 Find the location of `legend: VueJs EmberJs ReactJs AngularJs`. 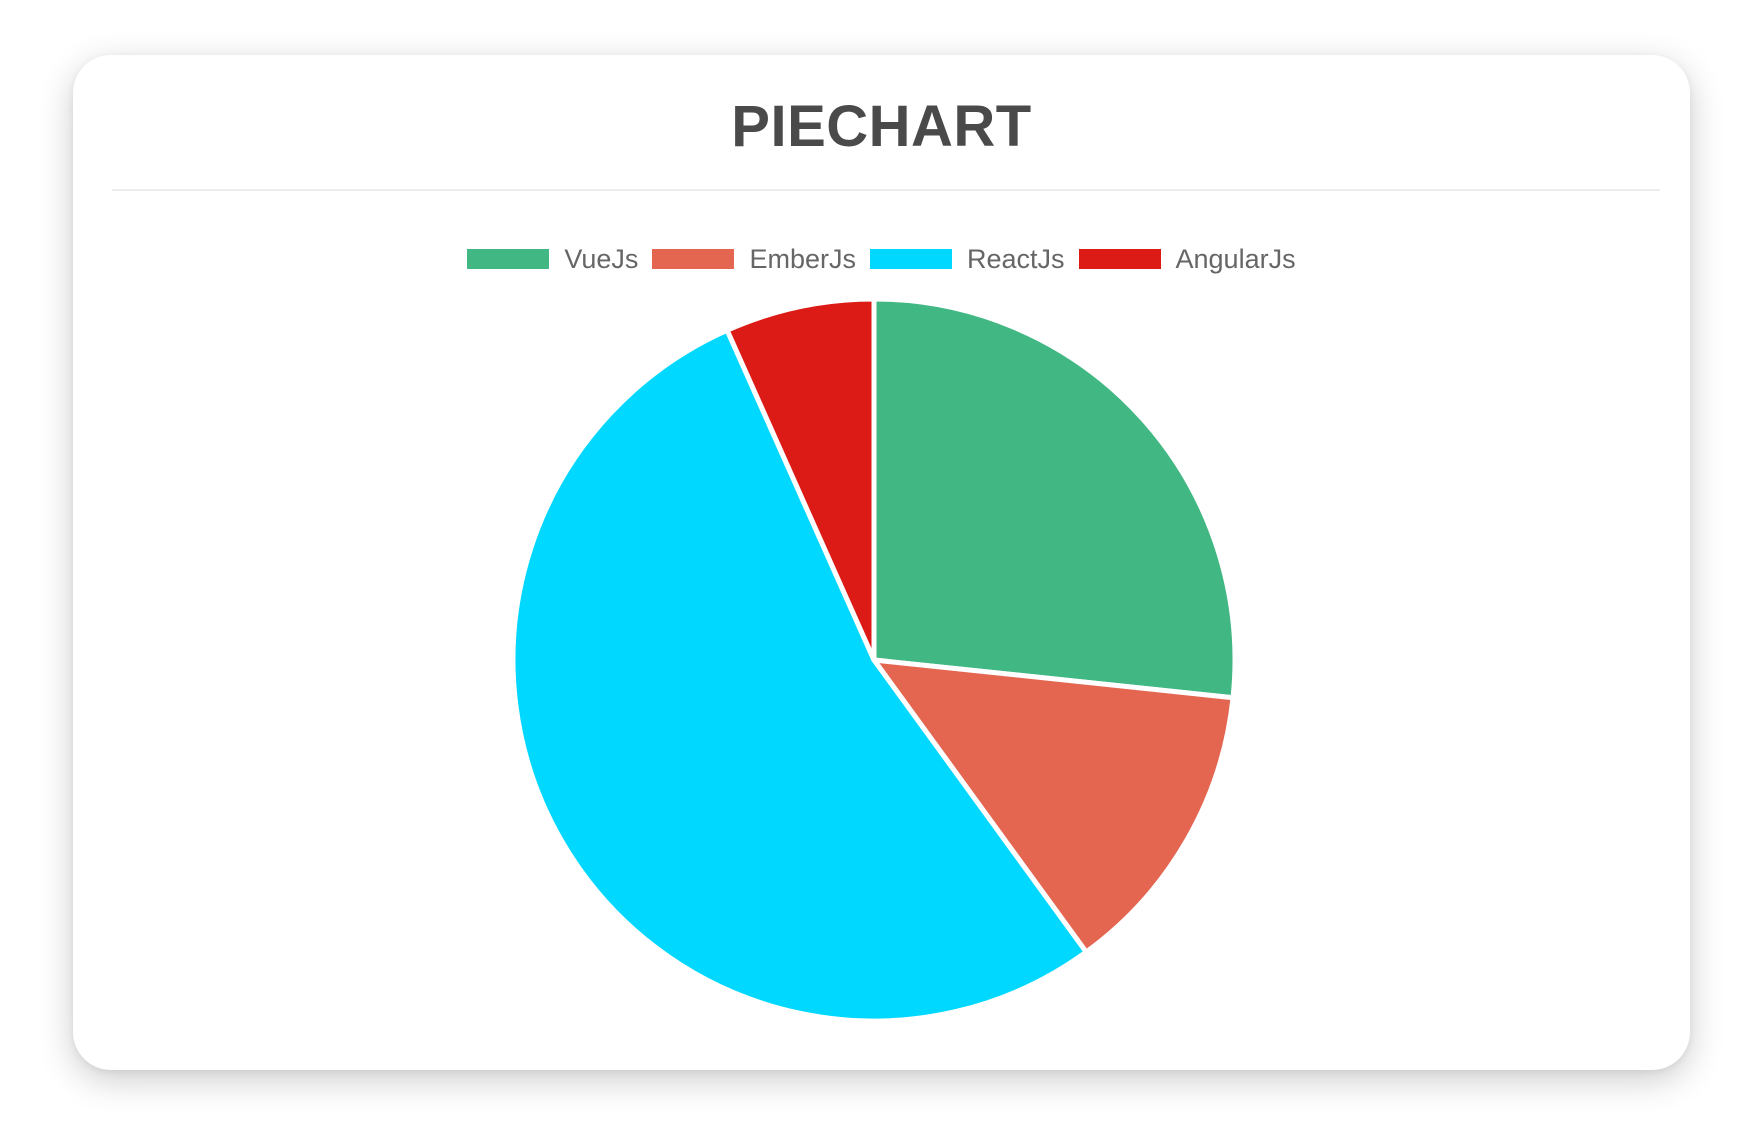

legend: VueJs EmberJs ReactJs AngularJs is located at coordinates (881, 259).